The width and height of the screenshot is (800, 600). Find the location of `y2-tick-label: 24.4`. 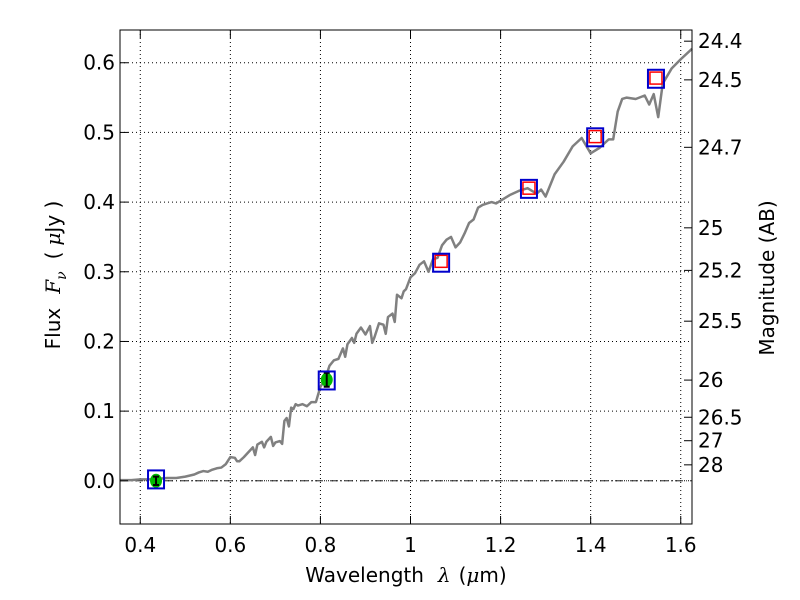

y2-tick-label: 24.4 is located at coordinates (720, 41).